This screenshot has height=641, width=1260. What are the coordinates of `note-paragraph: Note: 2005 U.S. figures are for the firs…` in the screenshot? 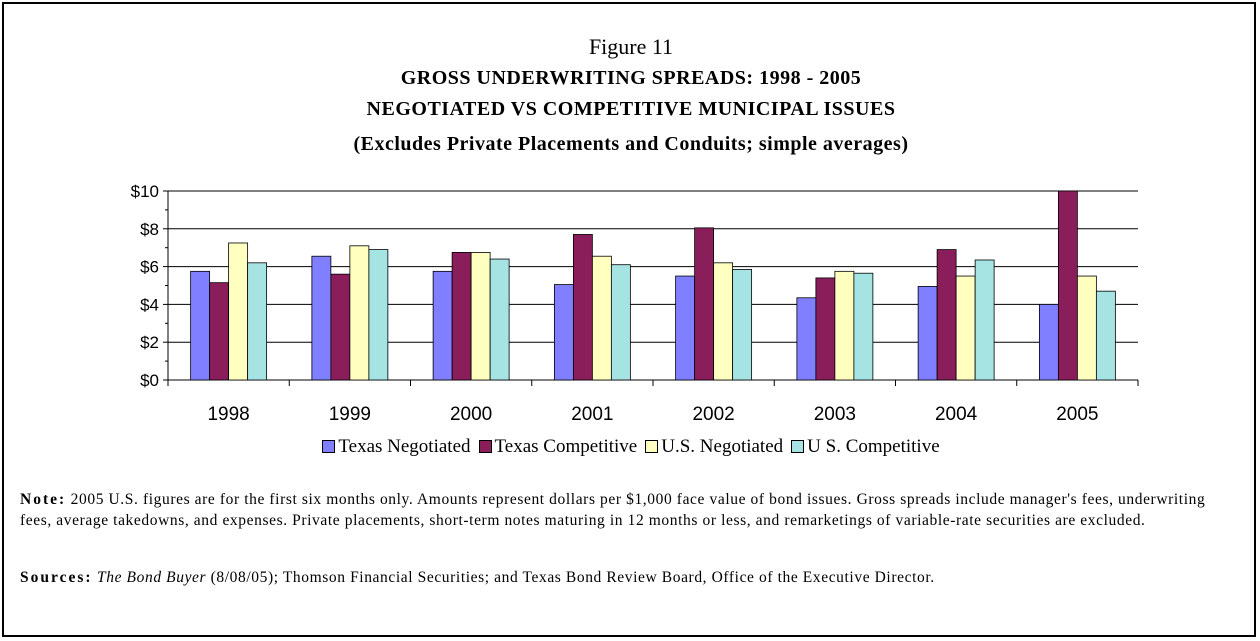 It's located at (620, 510).